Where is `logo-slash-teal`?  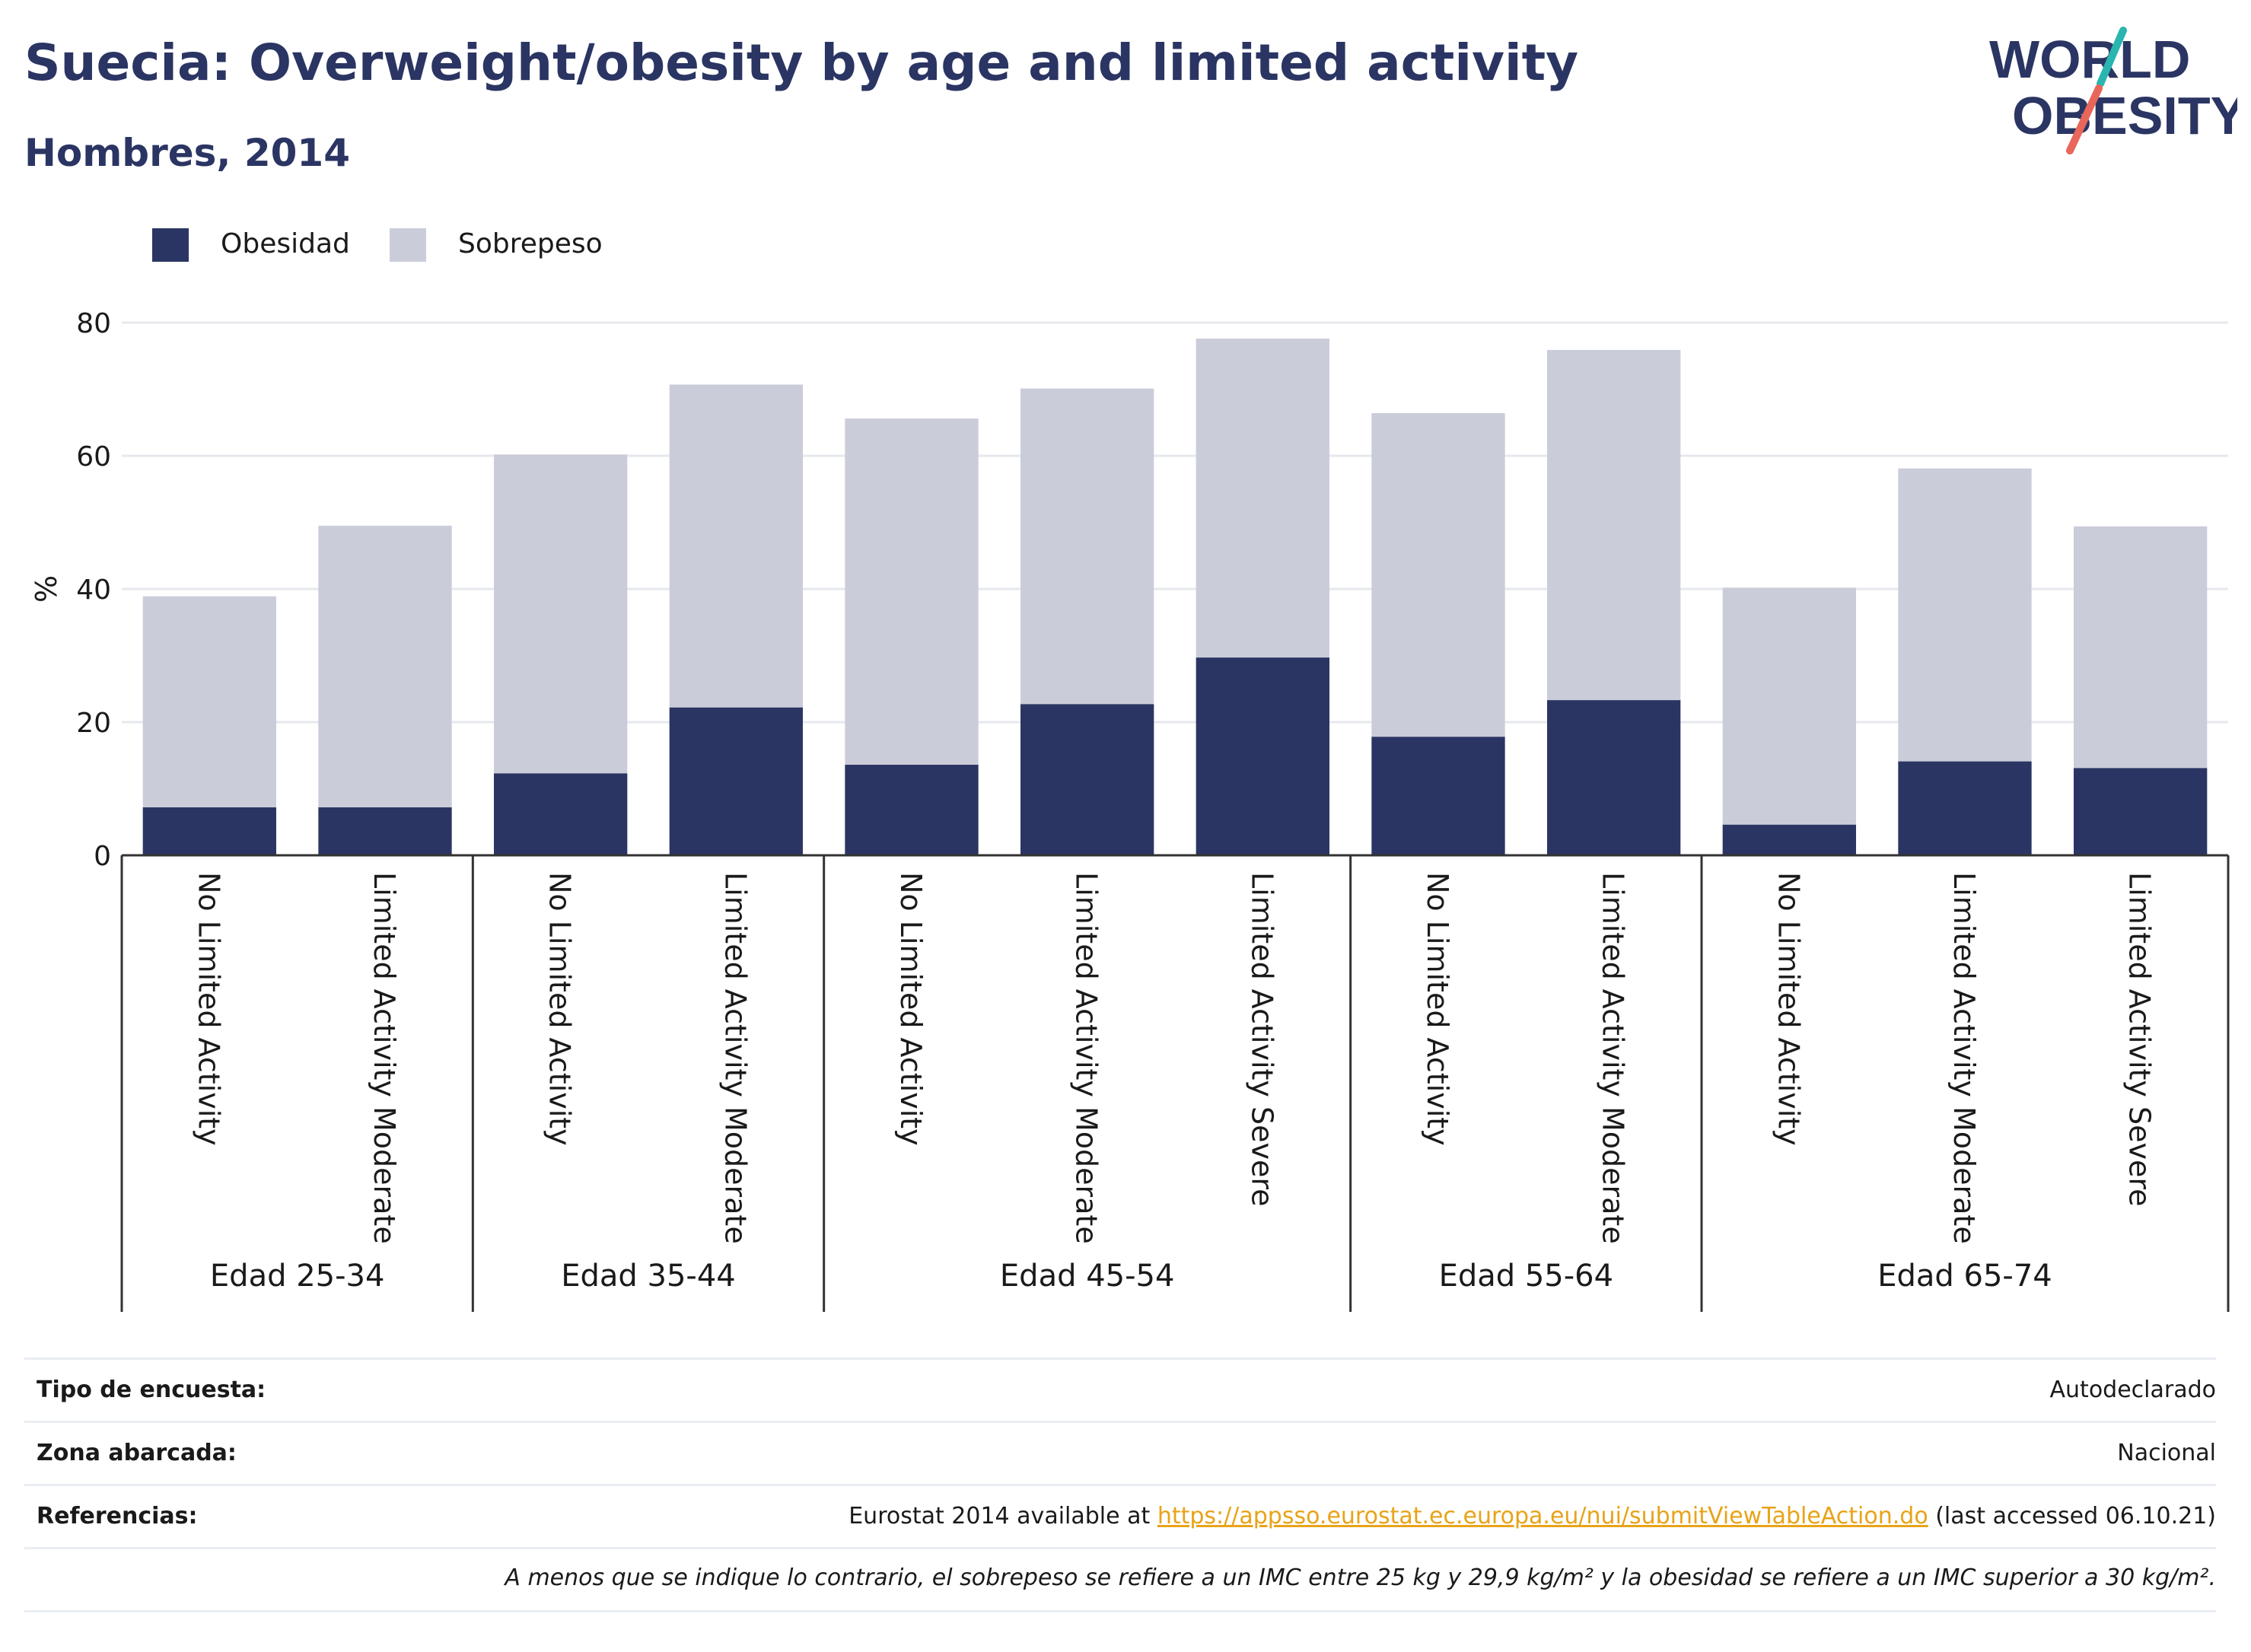
logo-slash-teal is located at coordinates (2112, 58).